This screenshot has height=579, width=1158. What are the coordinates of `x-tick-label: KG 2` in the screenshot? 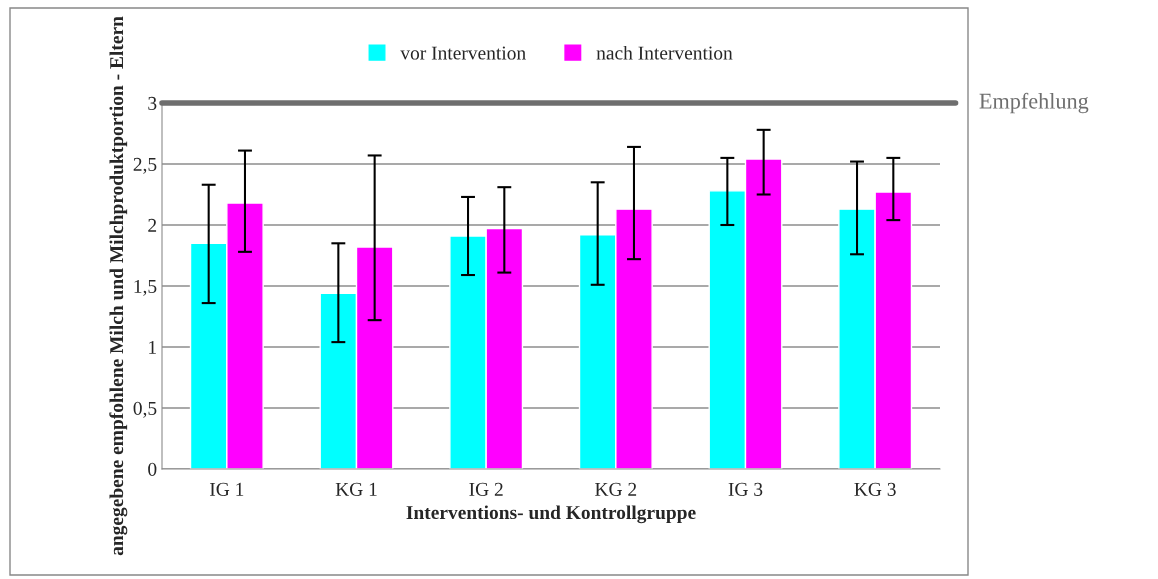 It's located at (616, 489).